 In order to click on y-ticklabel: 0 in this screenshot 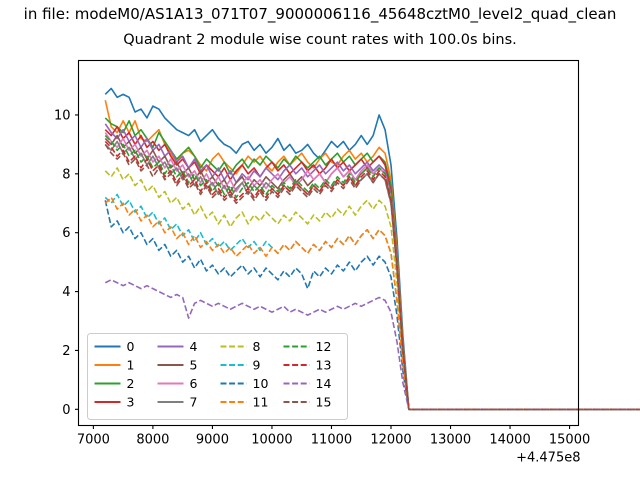, I will do `click(66, 410)`.